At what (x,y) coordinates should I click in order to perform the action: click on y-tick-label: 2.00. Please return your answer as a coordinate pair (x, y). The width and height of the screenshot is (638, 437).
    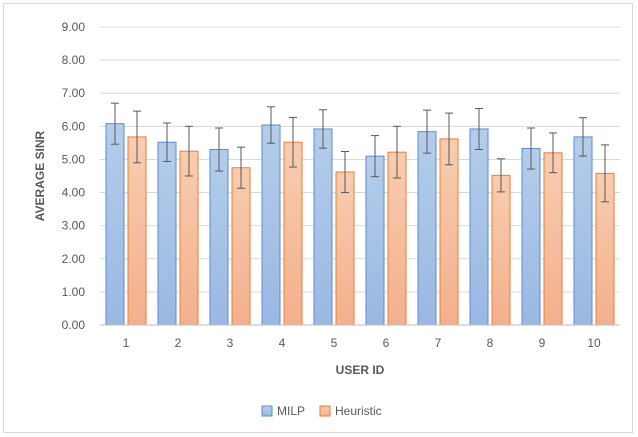
    Looking at the image, I should click on (74, 259).